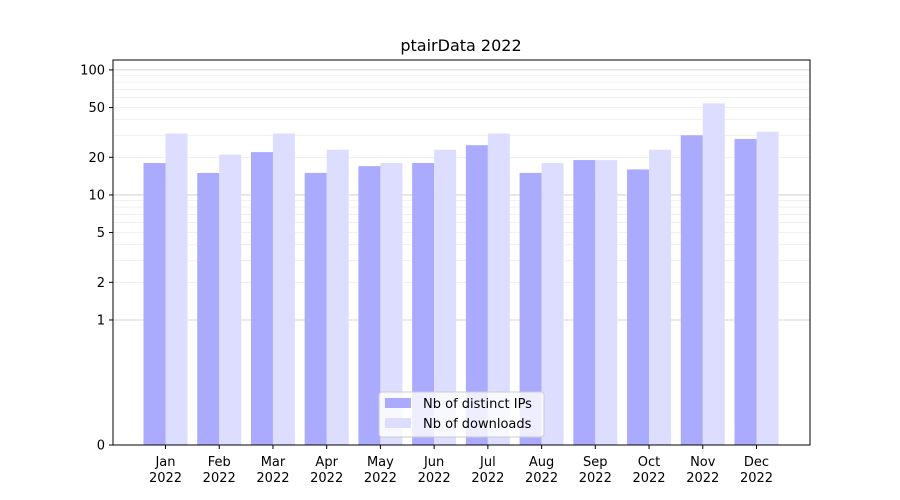 The height and width of the screenshot is (500, 900). Describe the element at coordinates (101, 283) in the screenshot. I see `y-tick-label: 2` at that location.